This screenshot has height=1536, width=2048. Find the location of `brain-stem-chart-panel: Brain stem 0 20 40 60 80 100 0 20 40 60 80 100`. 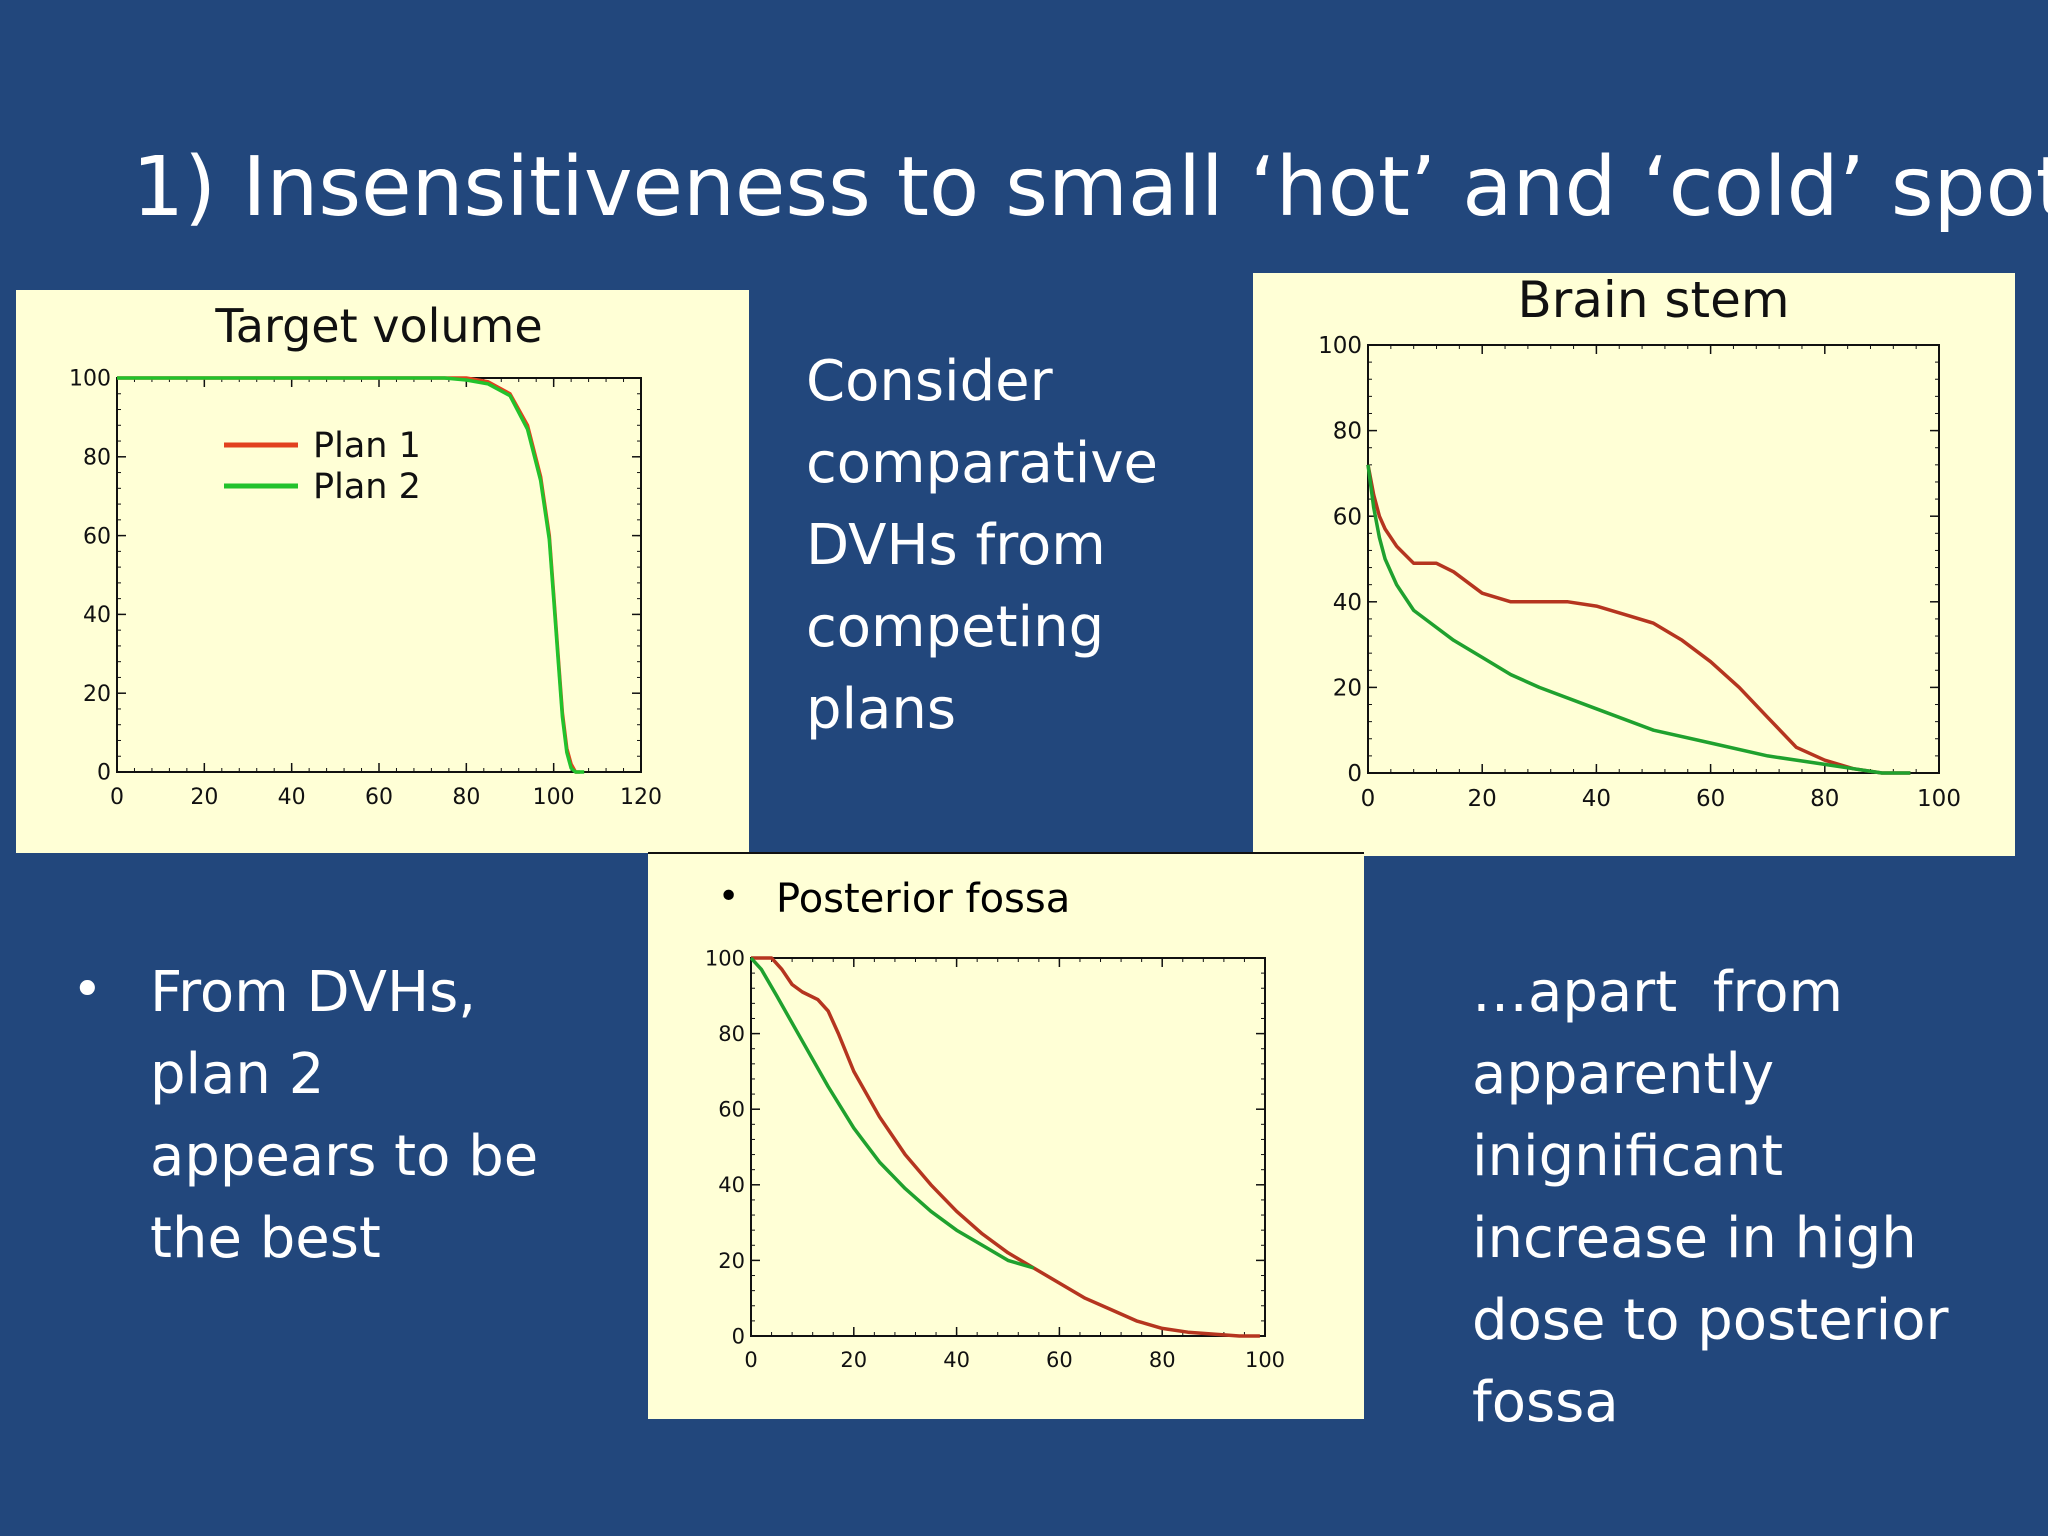

brain-stem-chart-panel: Brain stem 0 20 40 60 80 100 0 20 40 60 80 100 is located at coordinates (1634, 564).